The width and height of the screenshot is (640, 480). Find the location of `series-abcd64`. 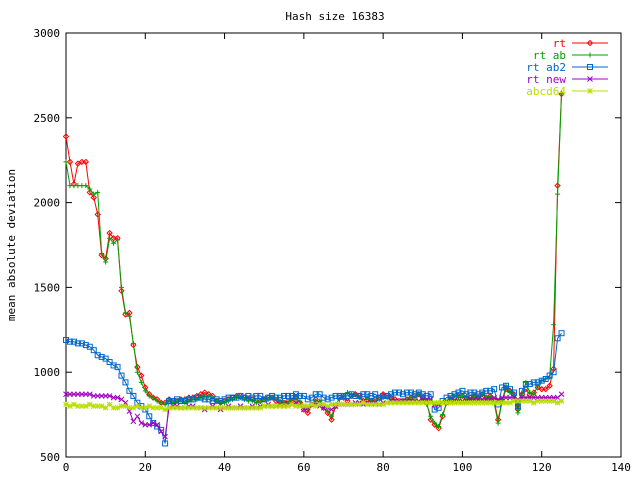

series-abcd64 is located at coordinates (314, 405).